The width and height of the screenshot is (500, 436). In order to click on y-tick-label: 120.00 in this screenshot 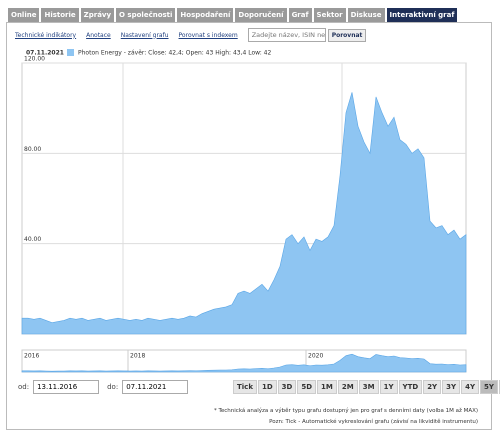, I will do `click(34, 59)`.